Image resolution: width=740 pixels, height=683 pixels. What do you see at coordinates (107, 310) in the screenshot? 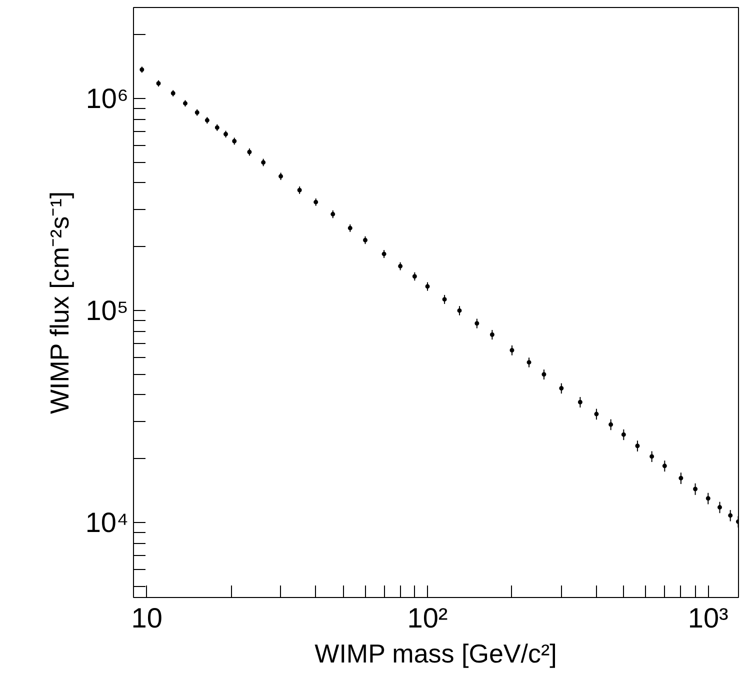
I see `y-tick-label: 10⁵` at bounding box center [107, 310].